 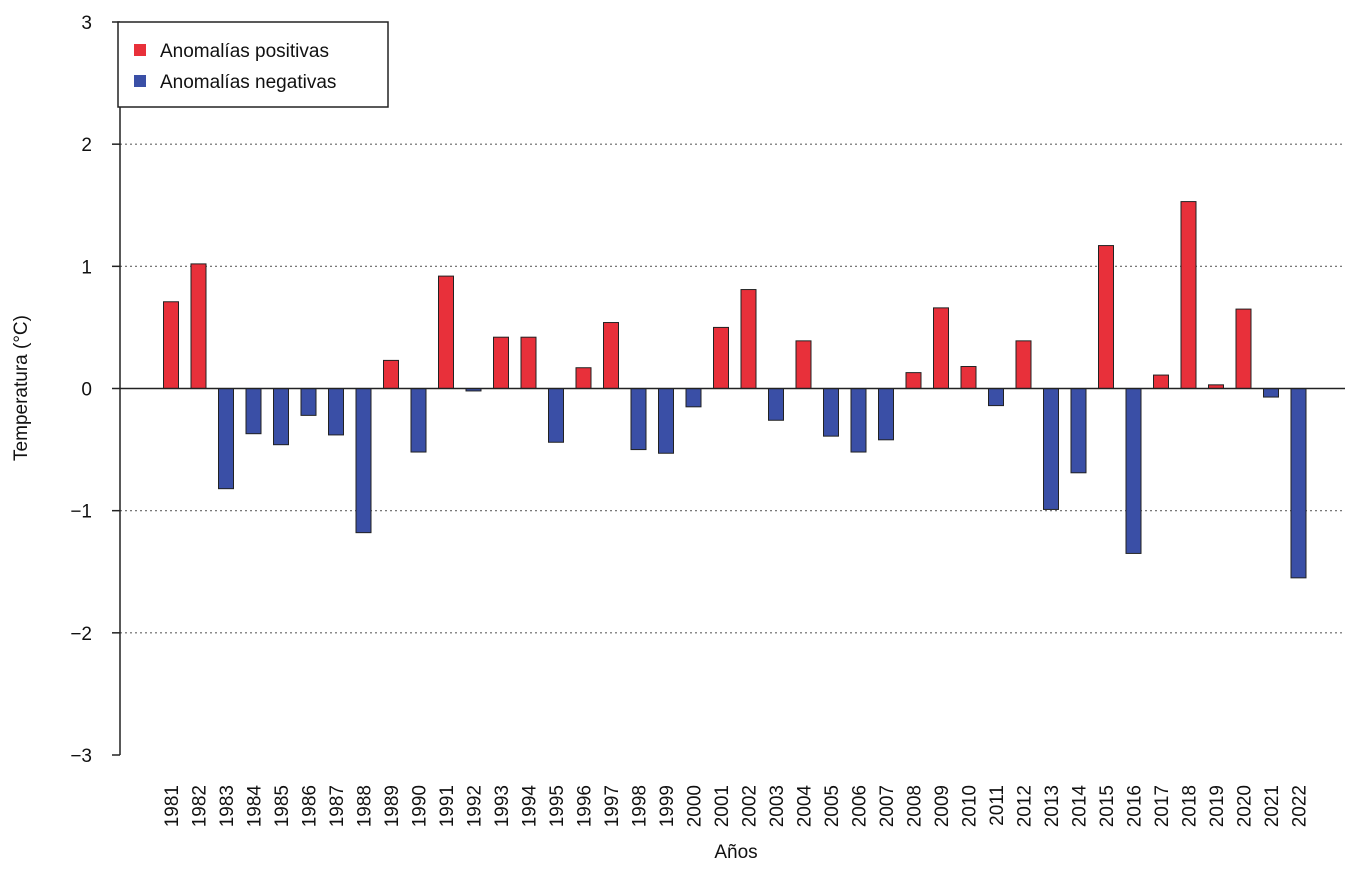 I want to click on x-tick-label: 2018, so click(x=1190, y=806).